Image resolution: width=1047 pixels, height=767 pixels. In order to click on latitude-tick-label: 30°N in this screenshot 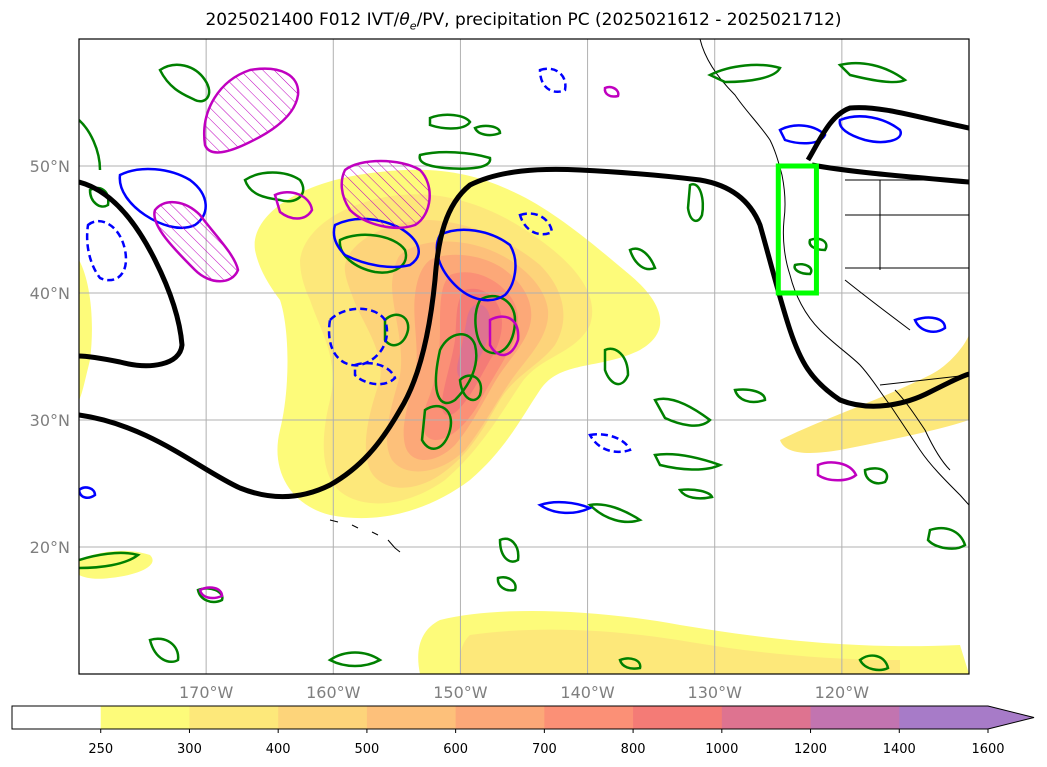, I will do `click(50, 420)`.